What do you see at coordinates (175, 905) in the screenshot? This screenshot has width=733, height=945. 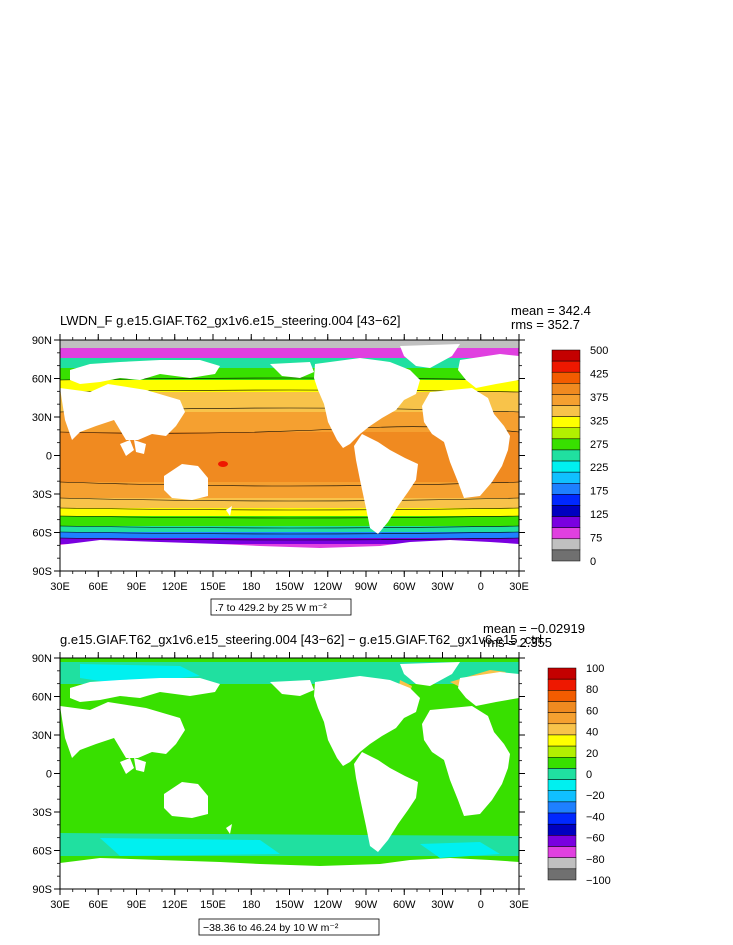 I see `lon-tick-label: 120E` at bounding box center [175, 905].